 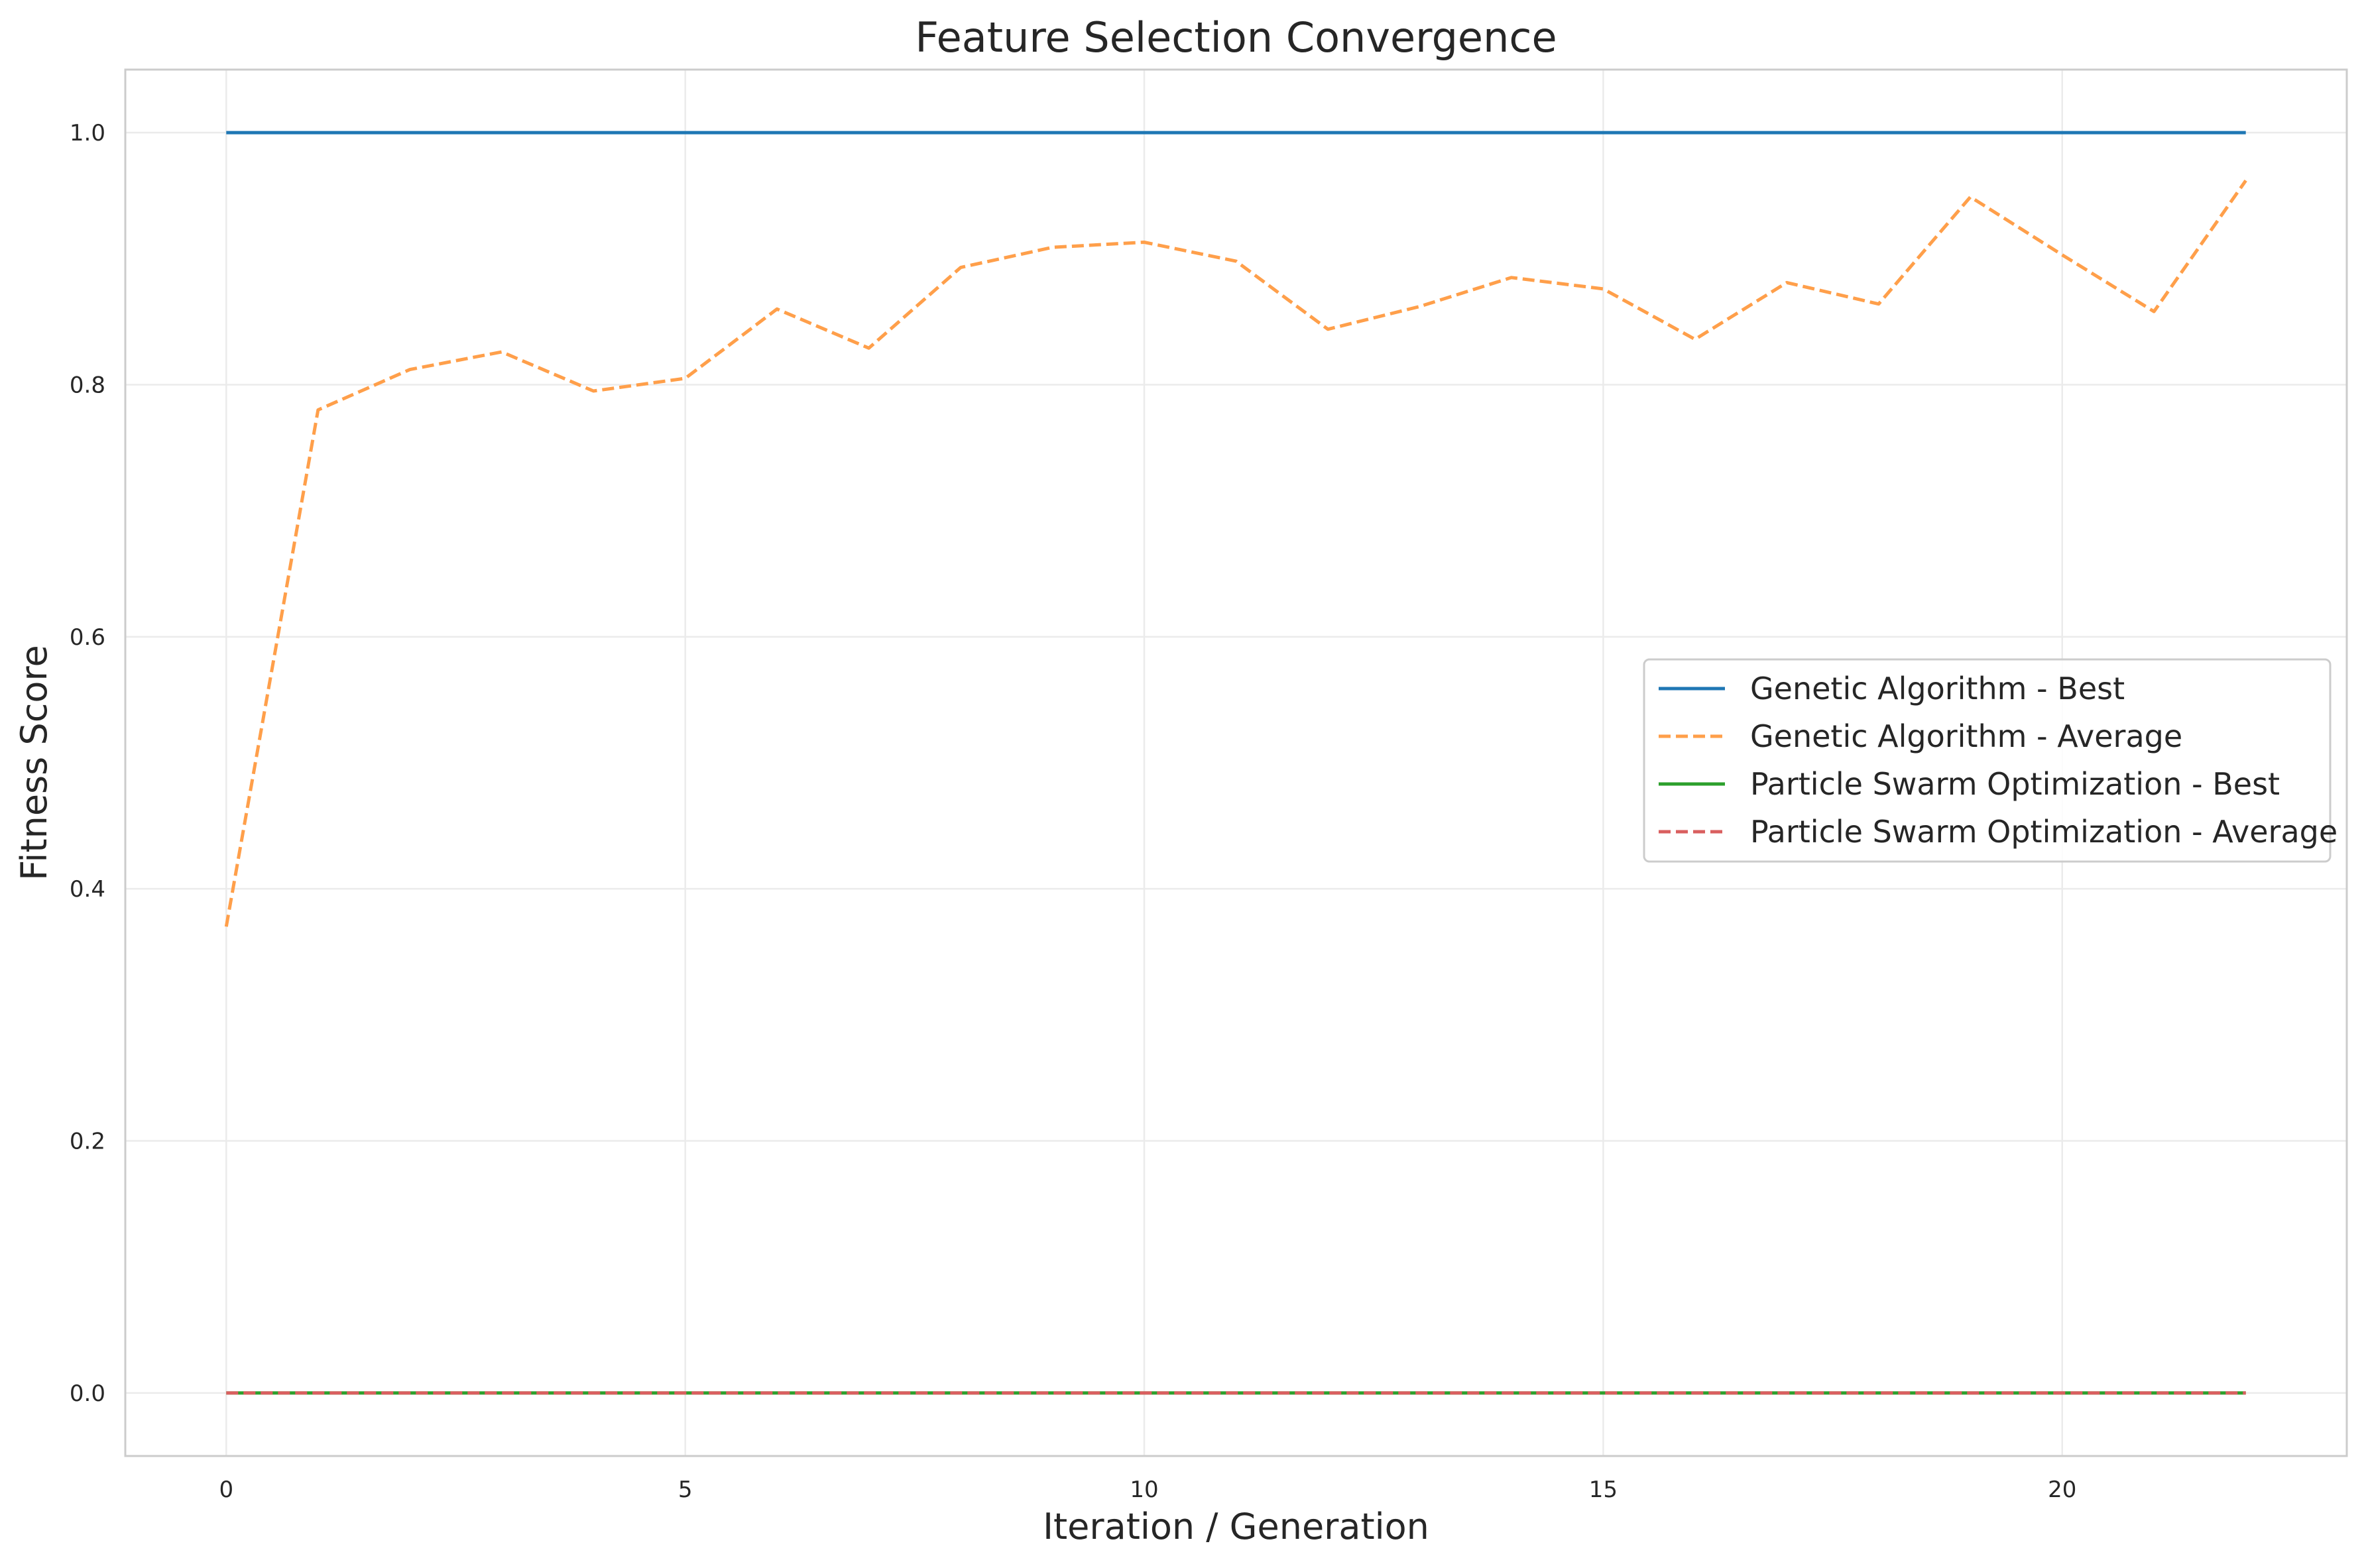 I want to click on y-tick-label: 0.8, so click(x=88, y=385).